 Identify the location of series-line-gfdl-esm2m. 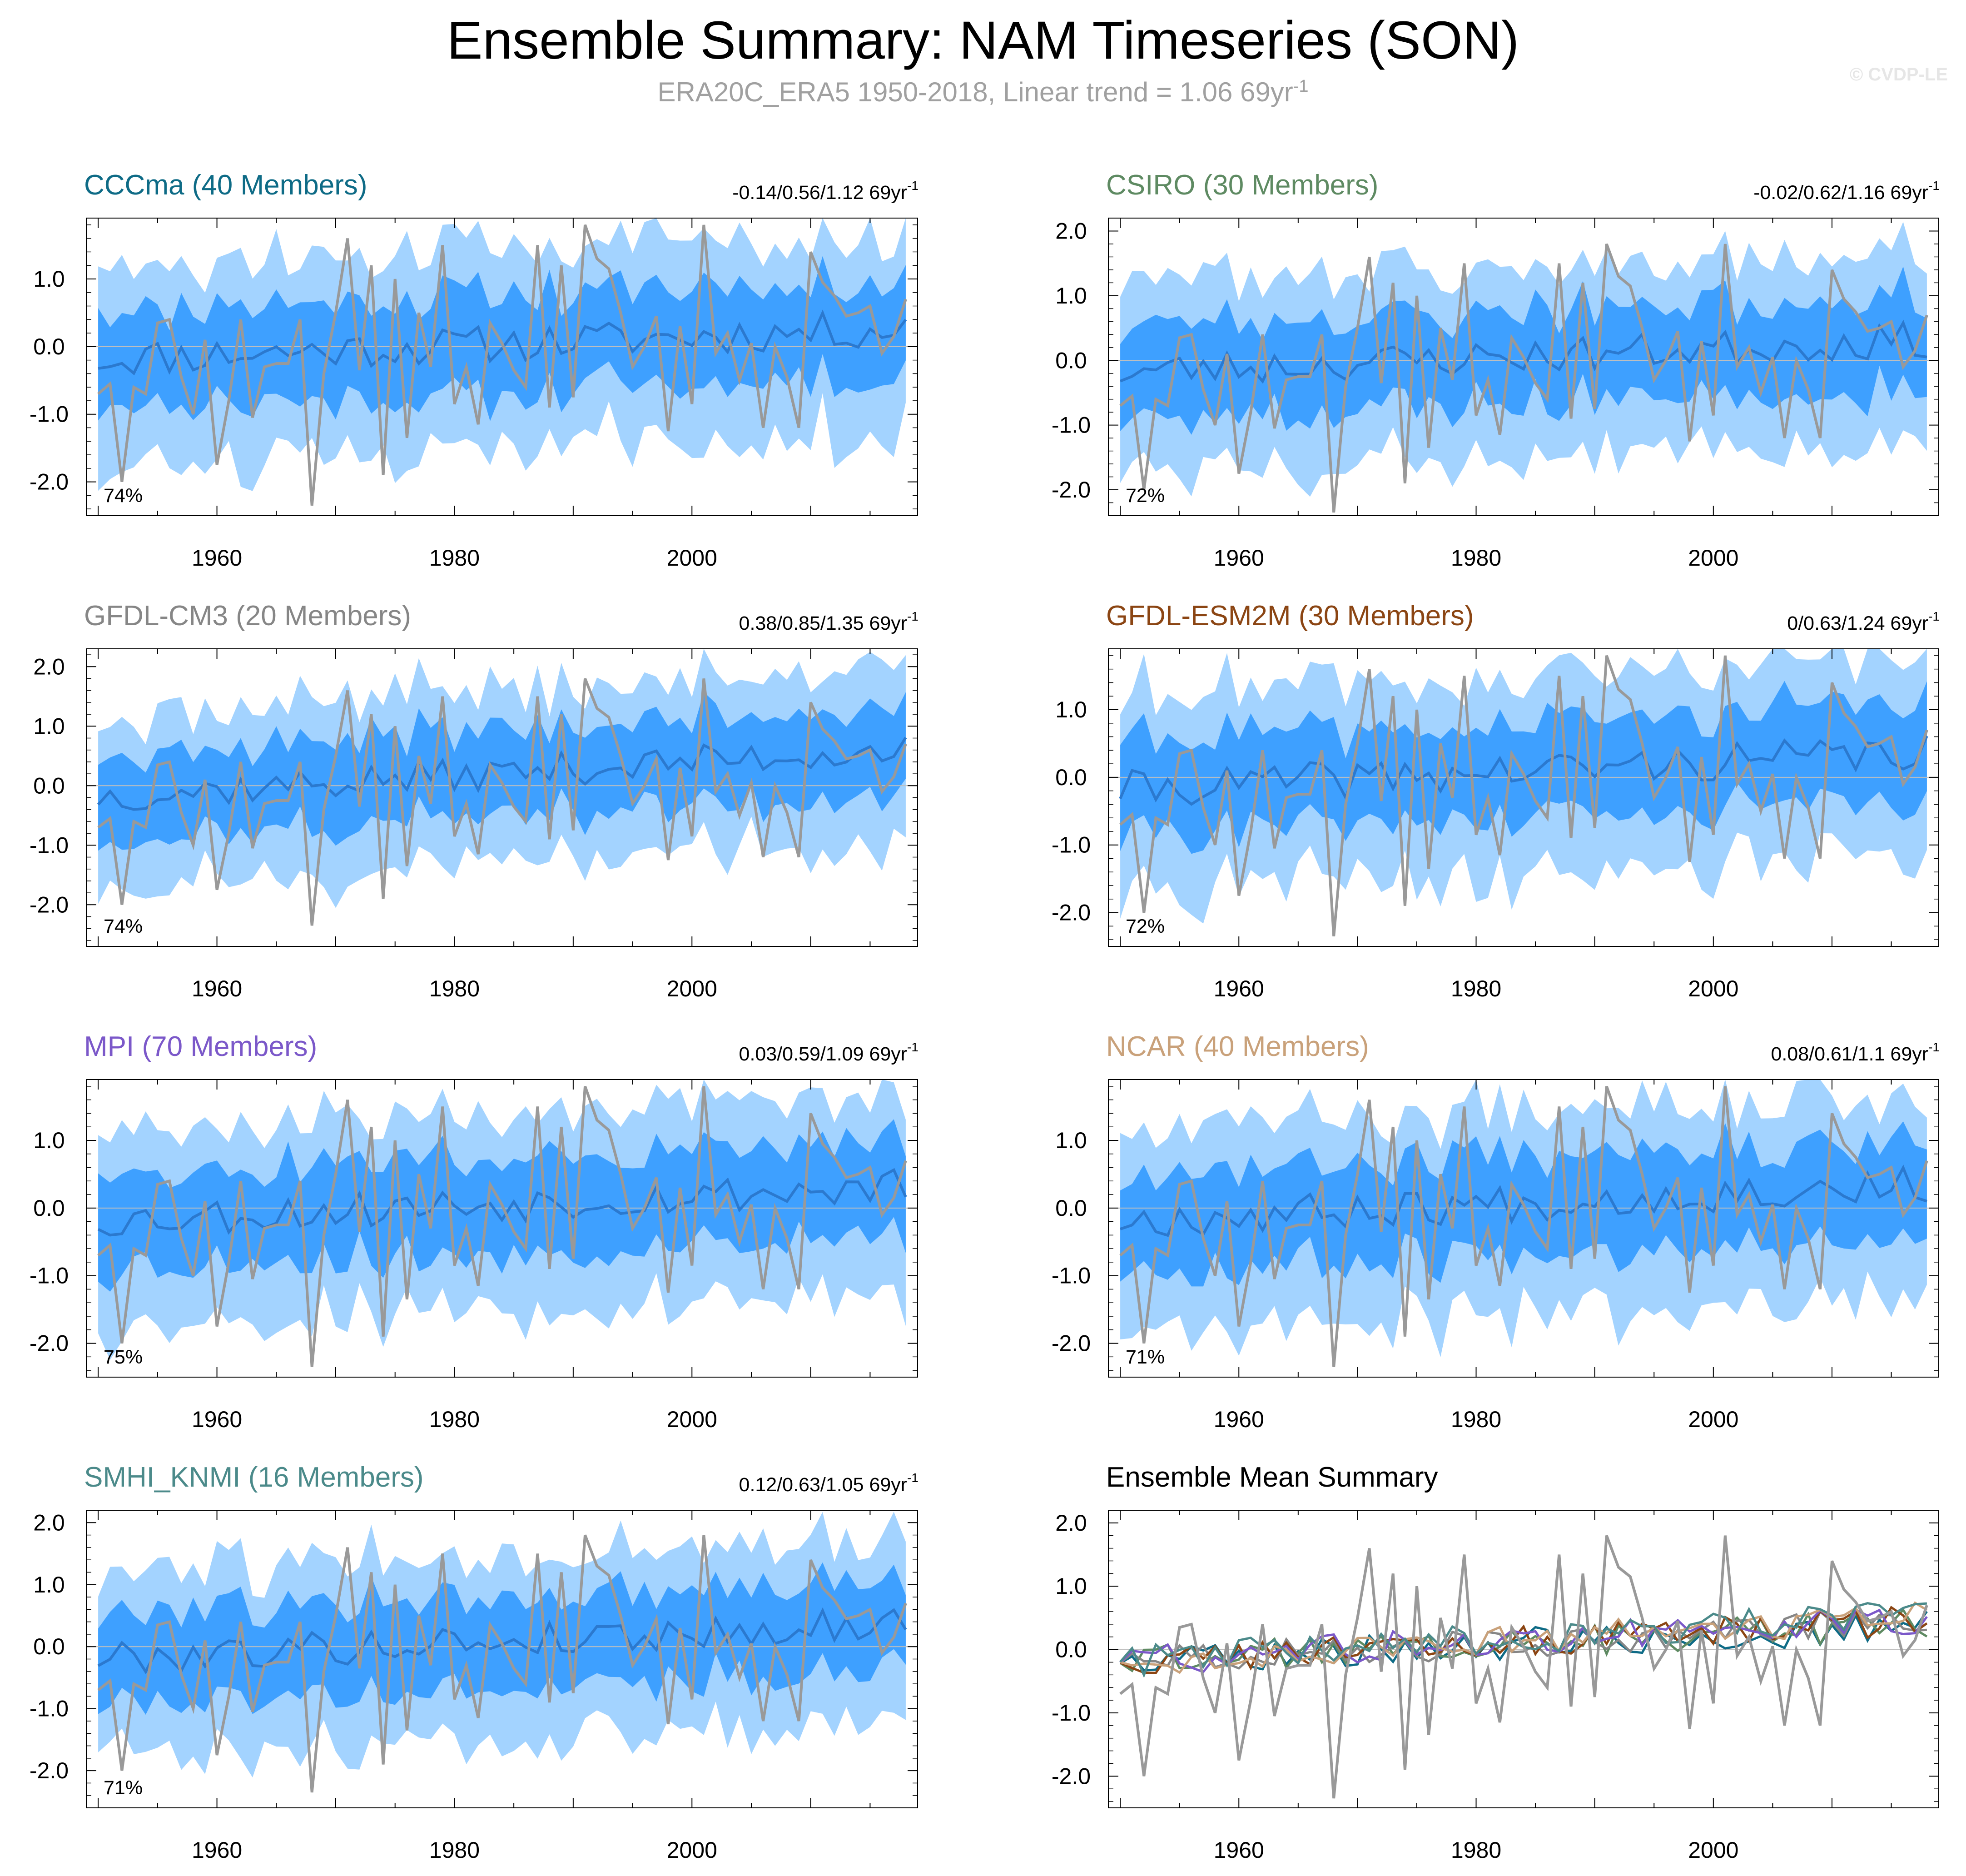
(1524, 1640).